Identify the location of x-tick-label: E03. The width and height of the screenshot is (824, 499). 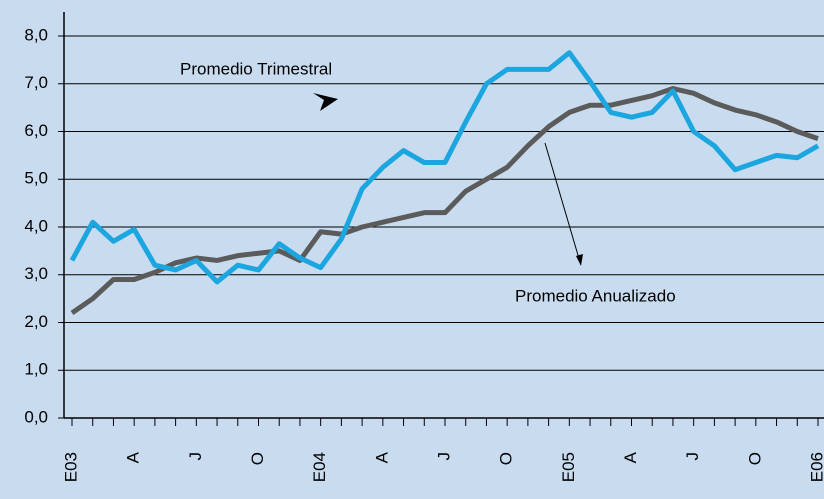
(70, 467).